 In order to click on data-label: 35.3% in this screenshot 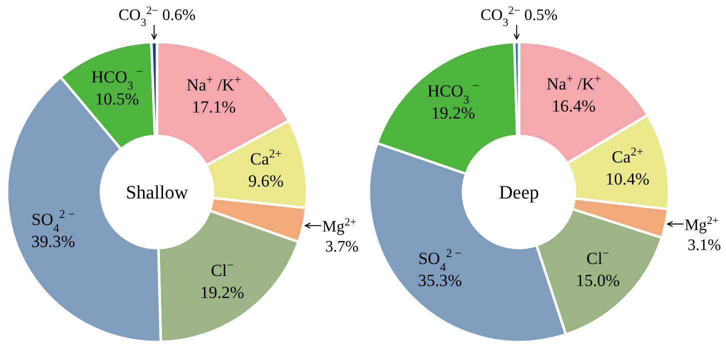, I will do `click(440, 280)`.